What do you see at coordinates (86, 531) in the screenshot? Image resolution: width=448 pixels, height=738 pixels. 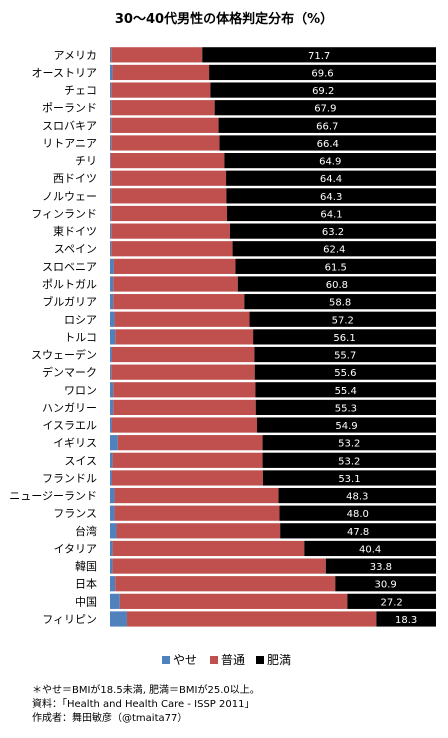 I see `category-label: 台湾` at bounding box center [86, 531].